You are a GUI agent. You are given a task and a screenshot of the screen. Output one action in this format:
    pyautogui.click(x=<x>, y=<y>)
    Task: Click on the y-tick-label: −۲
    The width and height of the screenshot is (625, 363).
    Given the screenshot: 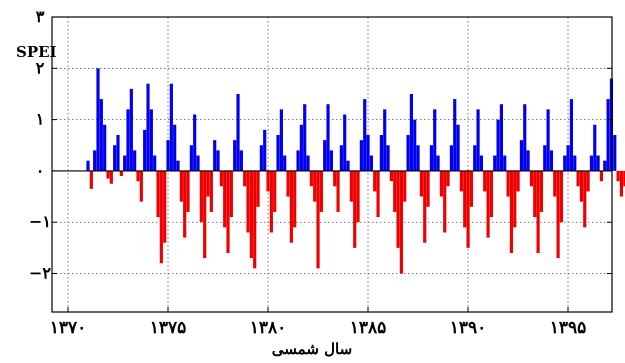 What is the action you would take?
    pyautogui.click(x=40, y=273)
    